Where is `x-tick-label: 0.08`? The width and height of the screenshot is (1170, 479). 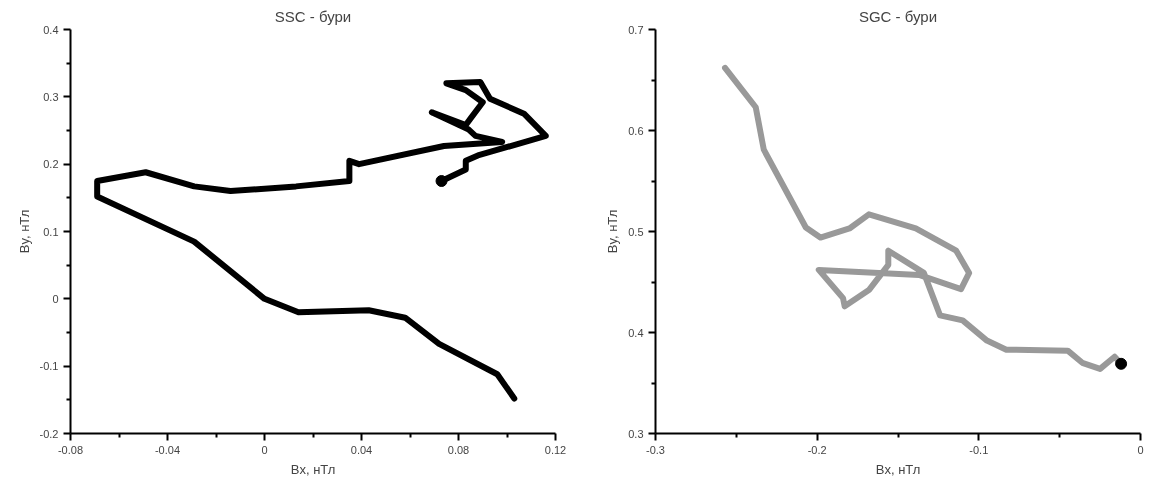 x-tick-label: 0.08 is located at coordinates (458, 449).